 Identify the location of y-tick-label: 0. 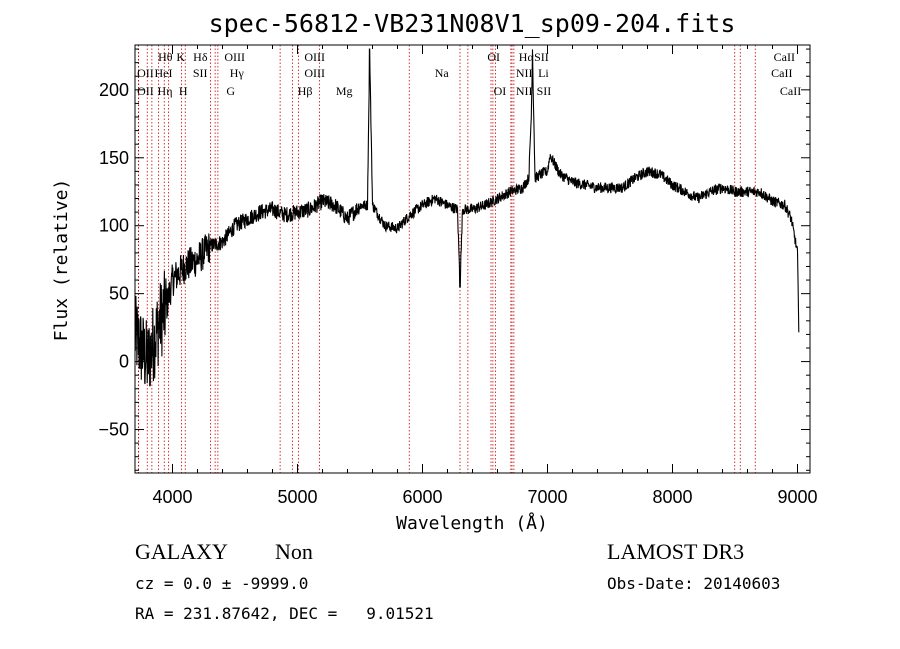
(124, 362).